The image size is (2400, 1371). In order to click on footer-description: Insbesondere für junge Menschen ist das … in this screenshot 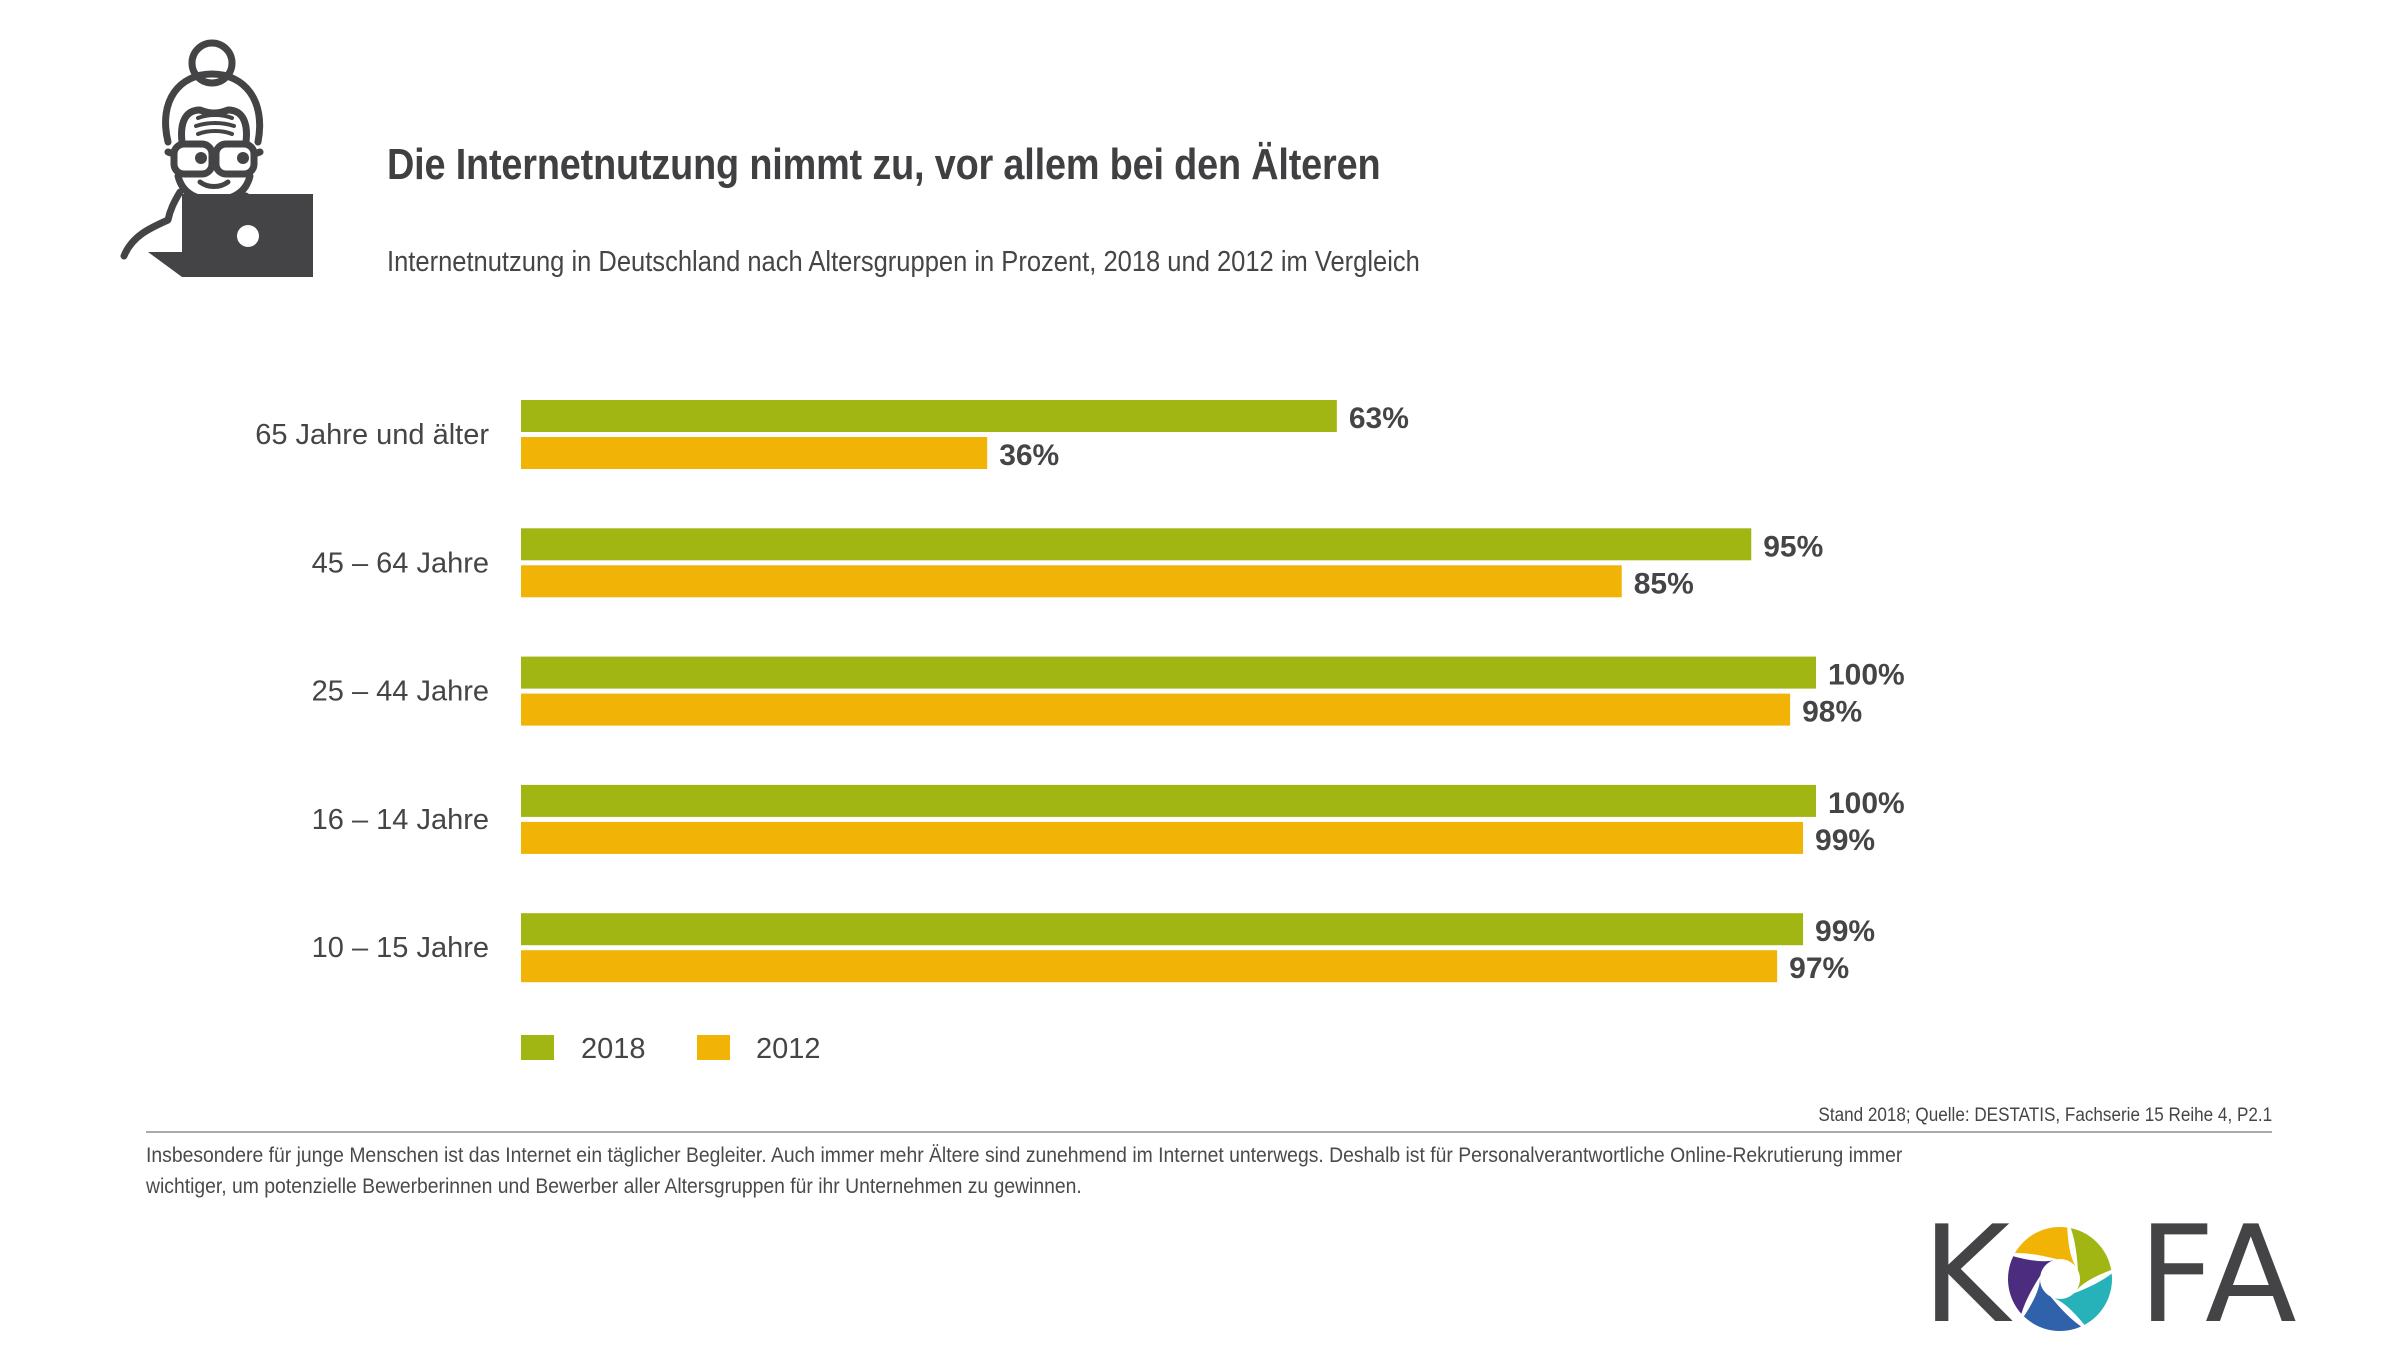, I will do `click(1226, 1171)`.